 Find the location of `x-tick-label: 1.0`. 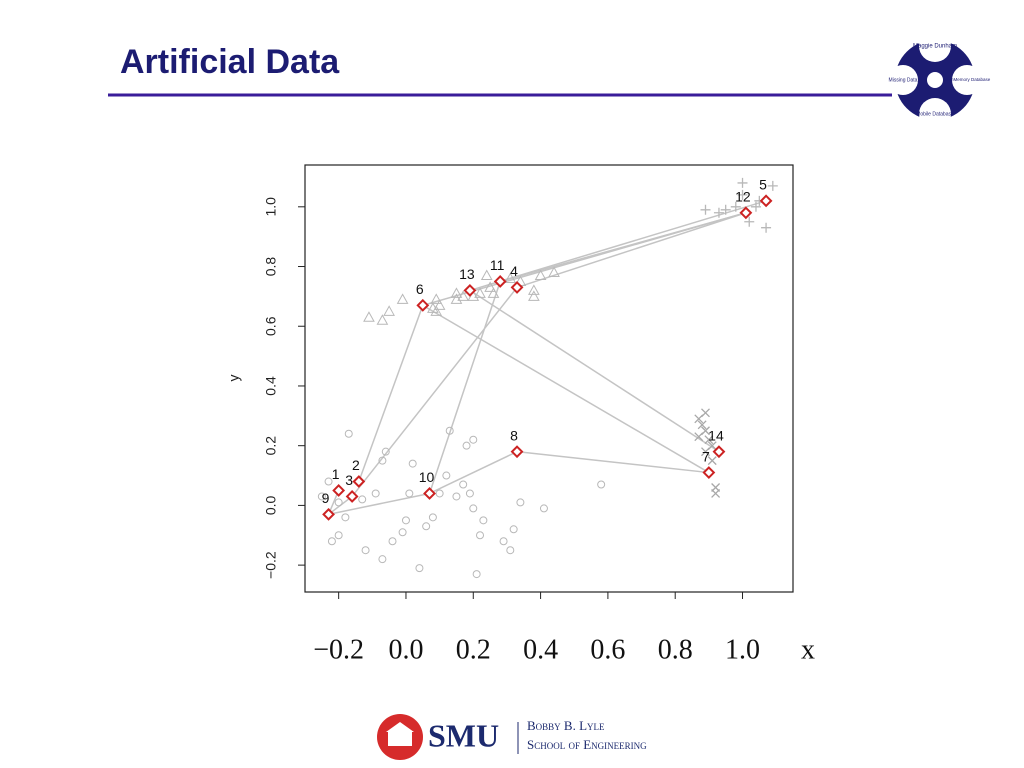

x-tick-label: 1.0 is located at coordinates (742, 649).